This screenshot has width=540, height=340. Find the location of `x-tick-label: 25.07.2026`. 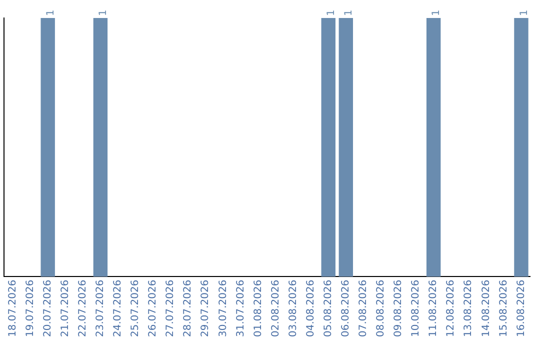

x-tick-label: 25.07.2026 is located at coordinates (136, 309).